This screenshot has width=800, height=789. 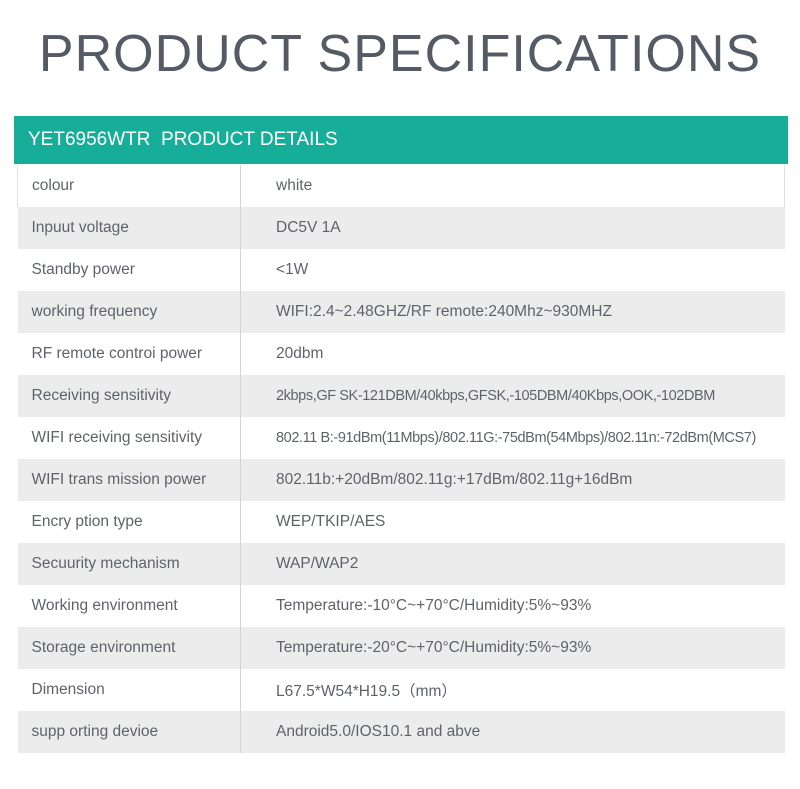 I want to click on spec-value: Android5.0/IOS10.1 and abve, so click(x=512, y=732).